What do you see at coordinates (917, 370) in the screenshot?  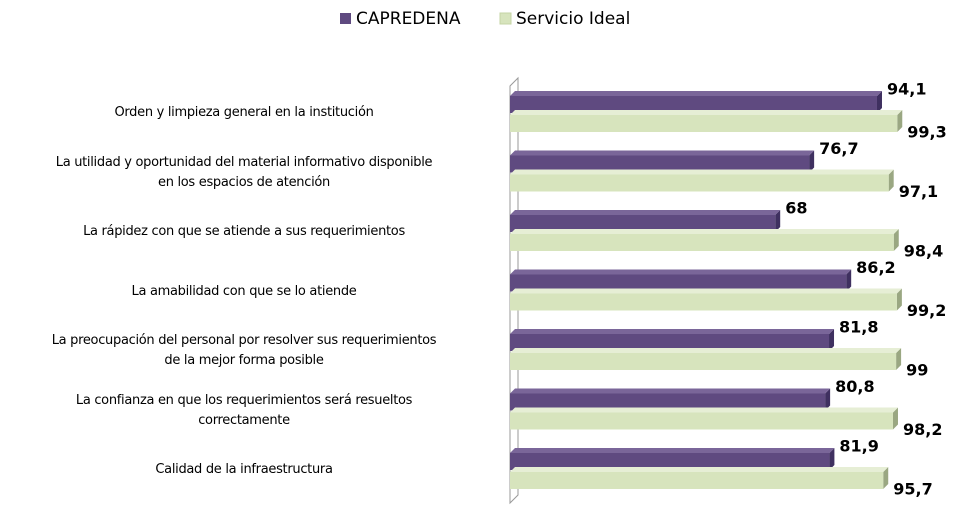 I see `value-label: 99` at bounding box center [917, 370].